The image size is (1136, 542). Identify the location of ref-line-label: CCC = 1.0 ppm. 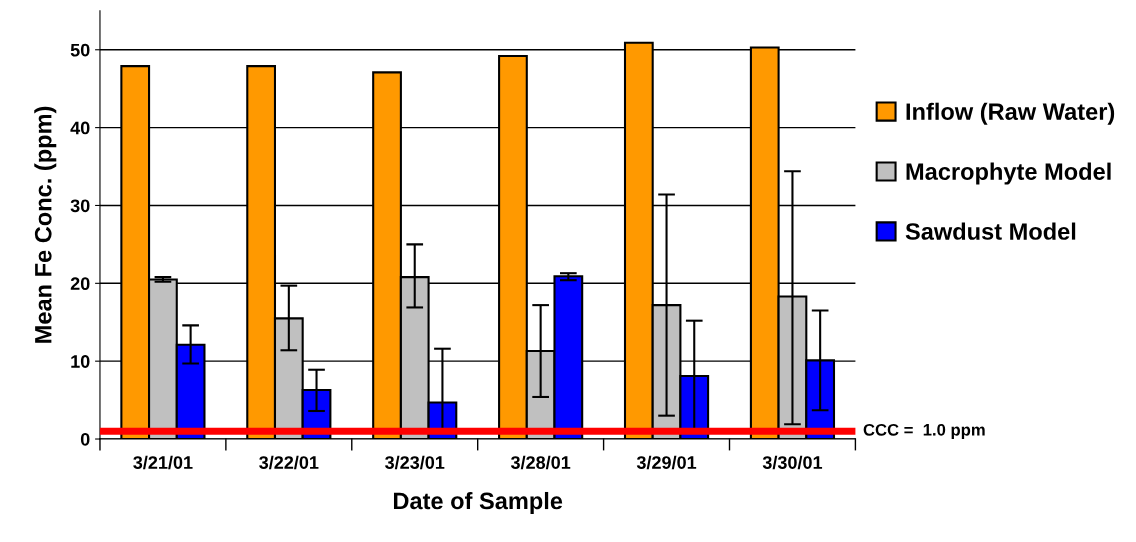
(924, 431).